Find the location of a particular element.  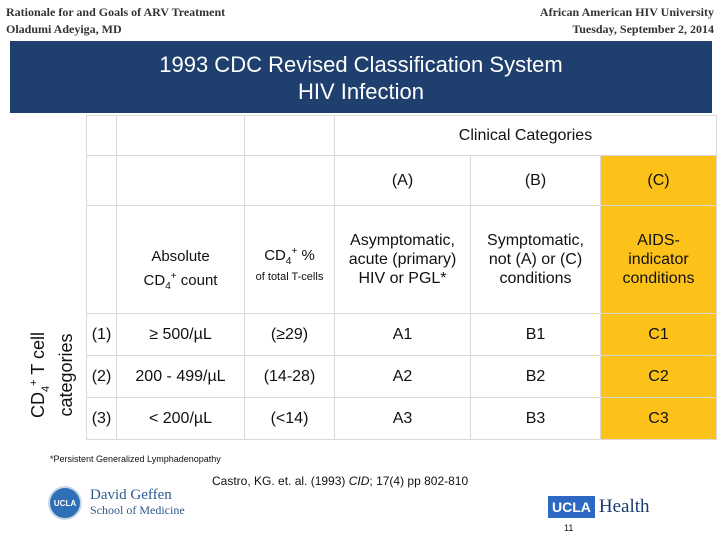

cd4-category-label-area: CD4+ T cell categories is located at coordinates (50, 375).